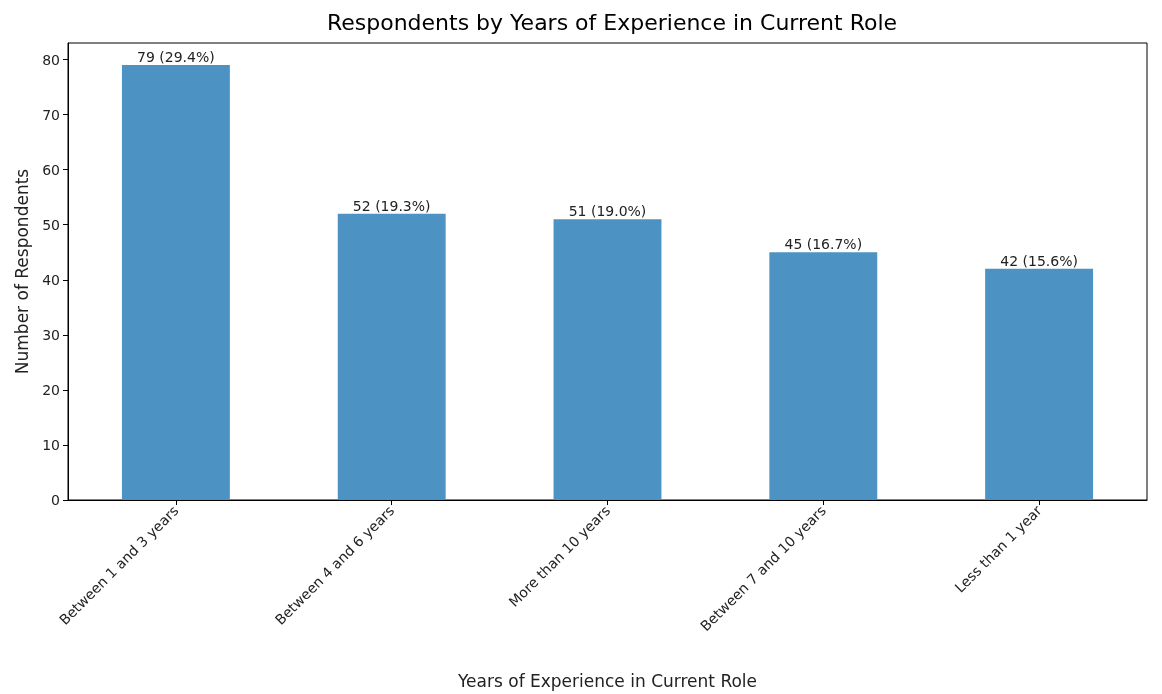  What do you see at coordinates (51, 59) in the screenshot?
I see `y-tick-label: 80` at bounding box center [51, 59].